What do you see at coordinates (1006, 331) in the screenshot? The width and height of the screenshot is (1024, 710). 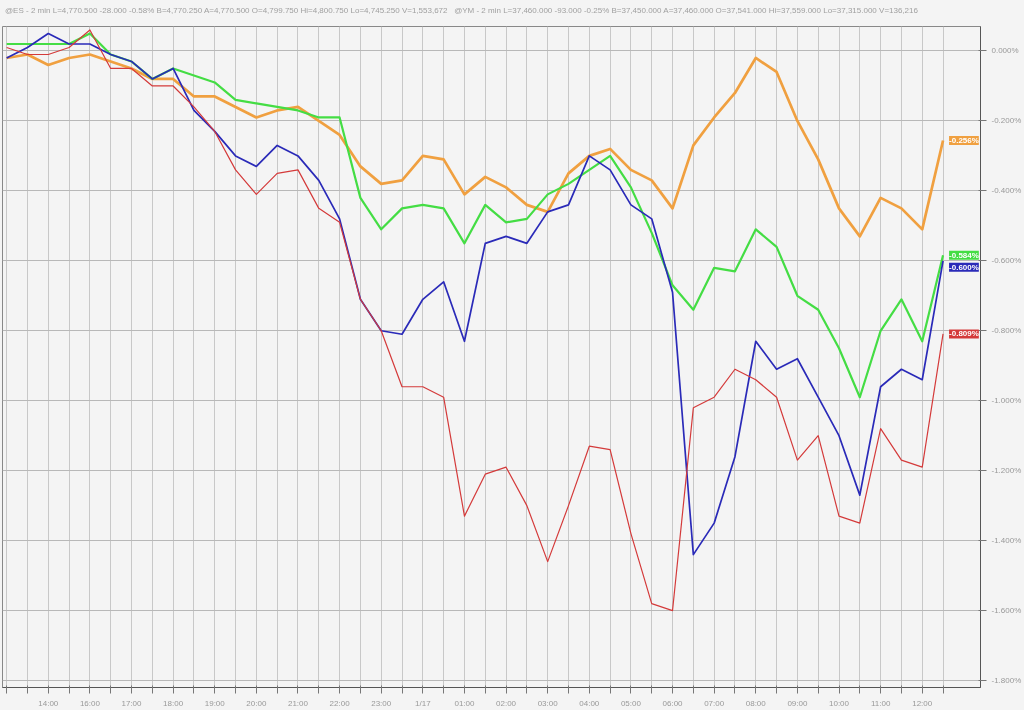 I see `y-tick-label: -0.800%` at bounding box center [1006, 331].